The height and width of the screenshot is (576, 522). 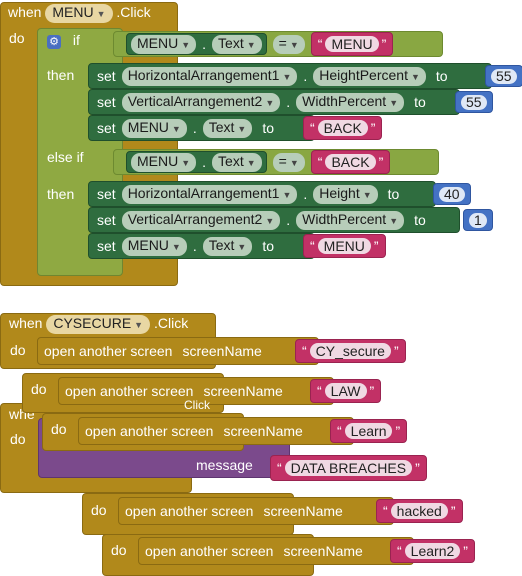 What do you see at coordinates (79, 13) in the screenshot?
I see `menu-component-dropdown: MENU ▼` at bounding box center [79, 13].